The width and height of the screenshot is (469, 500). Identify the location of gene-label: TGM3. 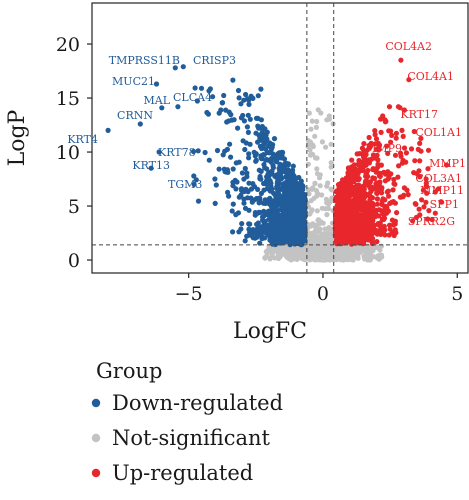
(185, 184).